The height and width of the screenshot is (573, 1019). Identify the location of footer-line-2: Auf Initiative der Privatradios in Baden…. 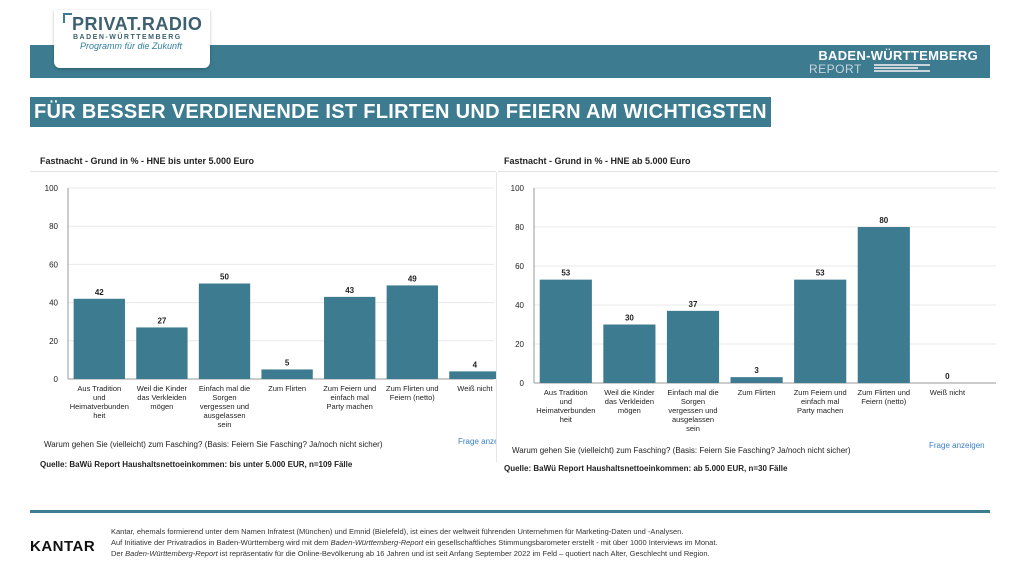
(414, 542).